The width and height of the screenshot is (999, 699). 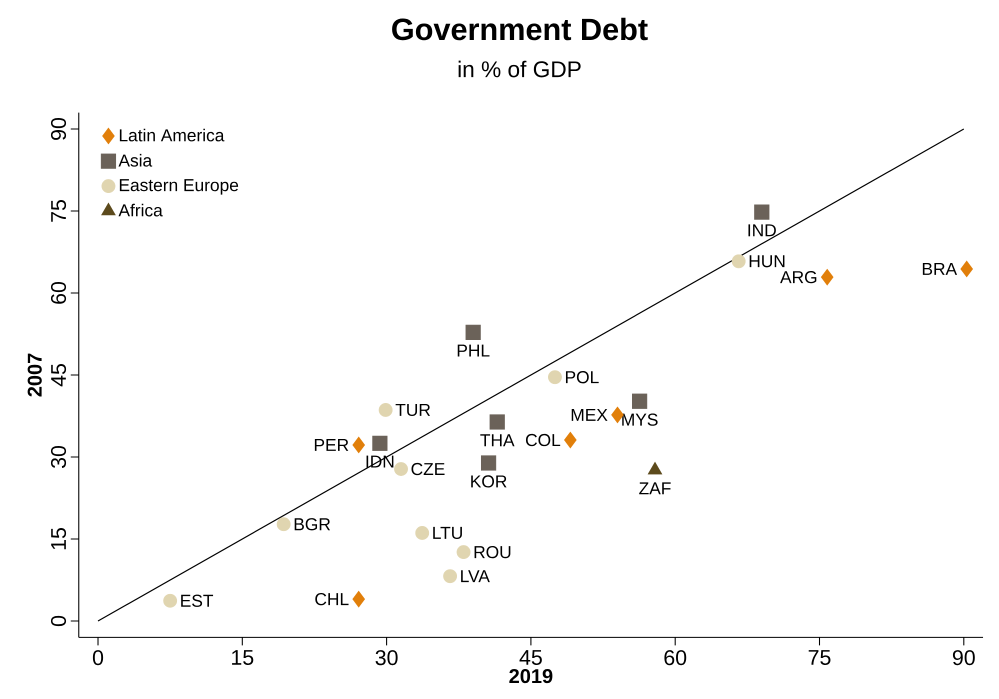 I want to click on annotation: THA, so click(x=497, y=440).